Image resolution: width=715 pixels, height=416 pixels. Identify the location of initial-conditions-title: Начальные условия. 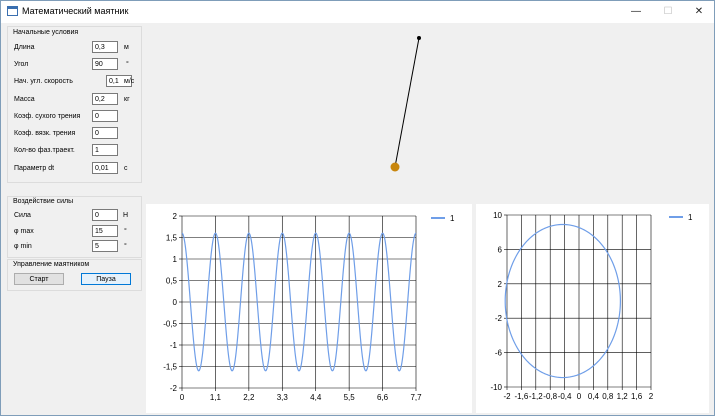
(46, 32).